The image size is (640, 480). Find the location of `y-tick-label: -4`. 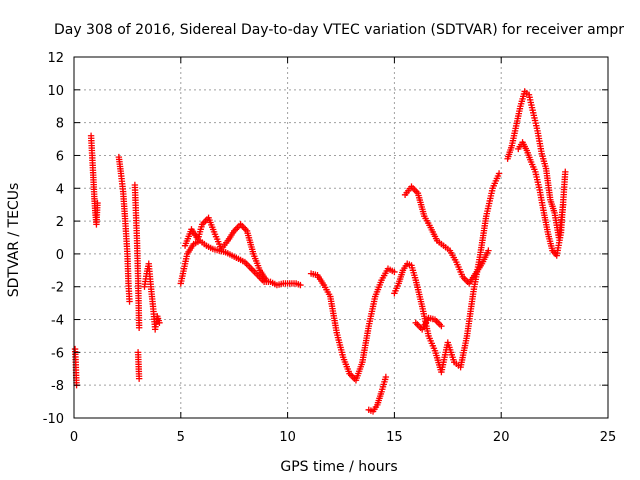

y-tick-label: -4 is located at coordinates (57, 321).